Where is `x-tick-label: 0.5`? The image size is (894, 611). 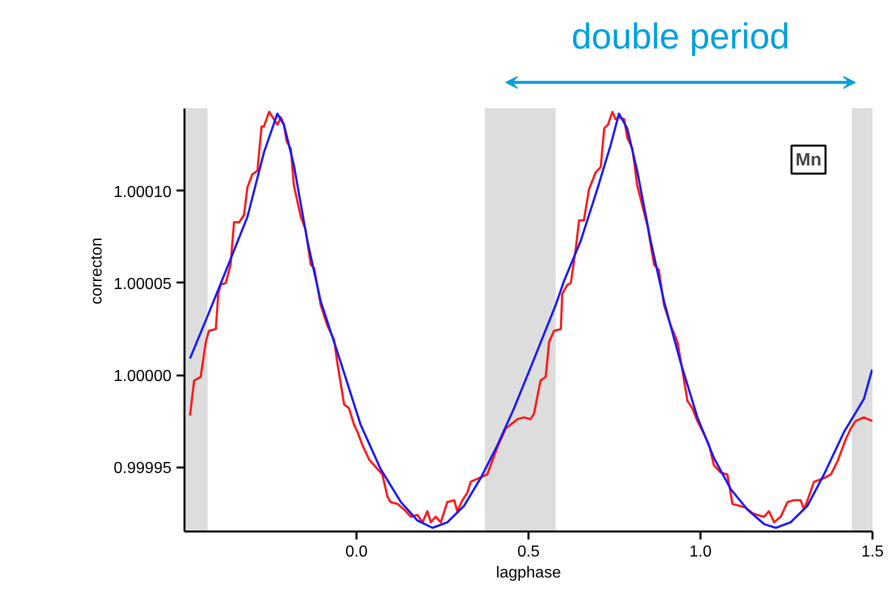
x-tick-label: 0.5 is located at coordinates (528, 552).